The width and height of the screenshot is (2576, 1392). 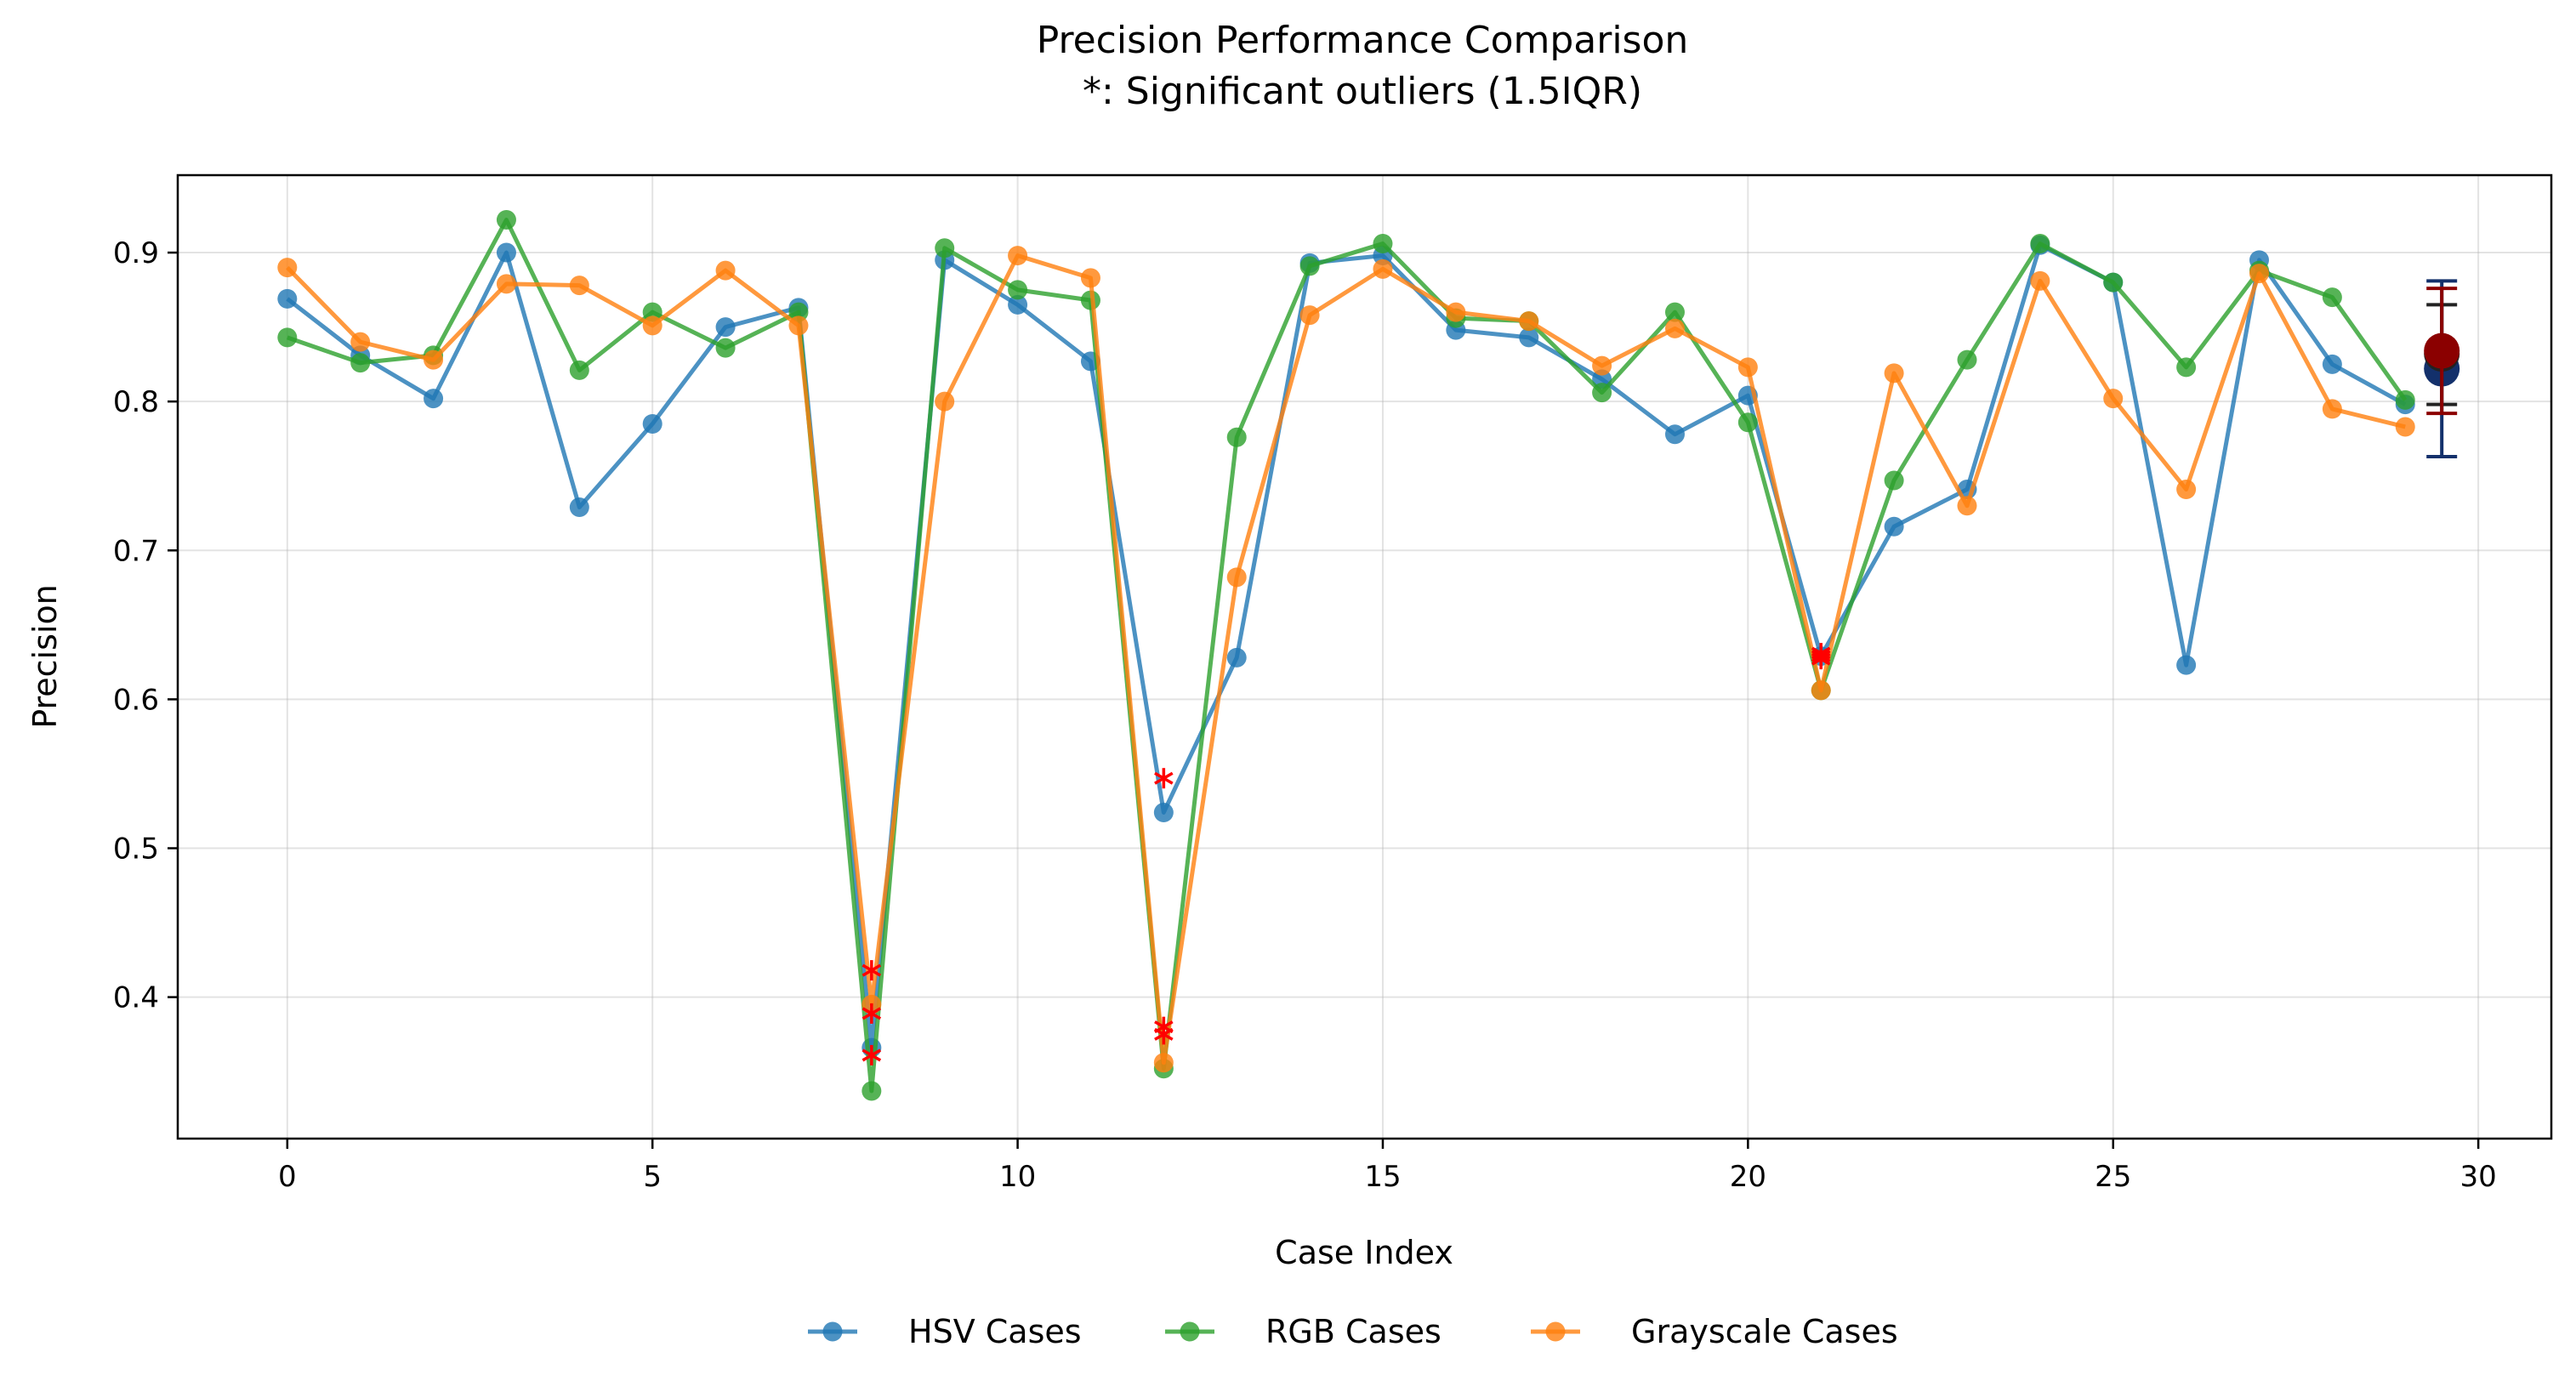 I want to click on legend-label: RGB Cases, so click(x=1353, y=1331).